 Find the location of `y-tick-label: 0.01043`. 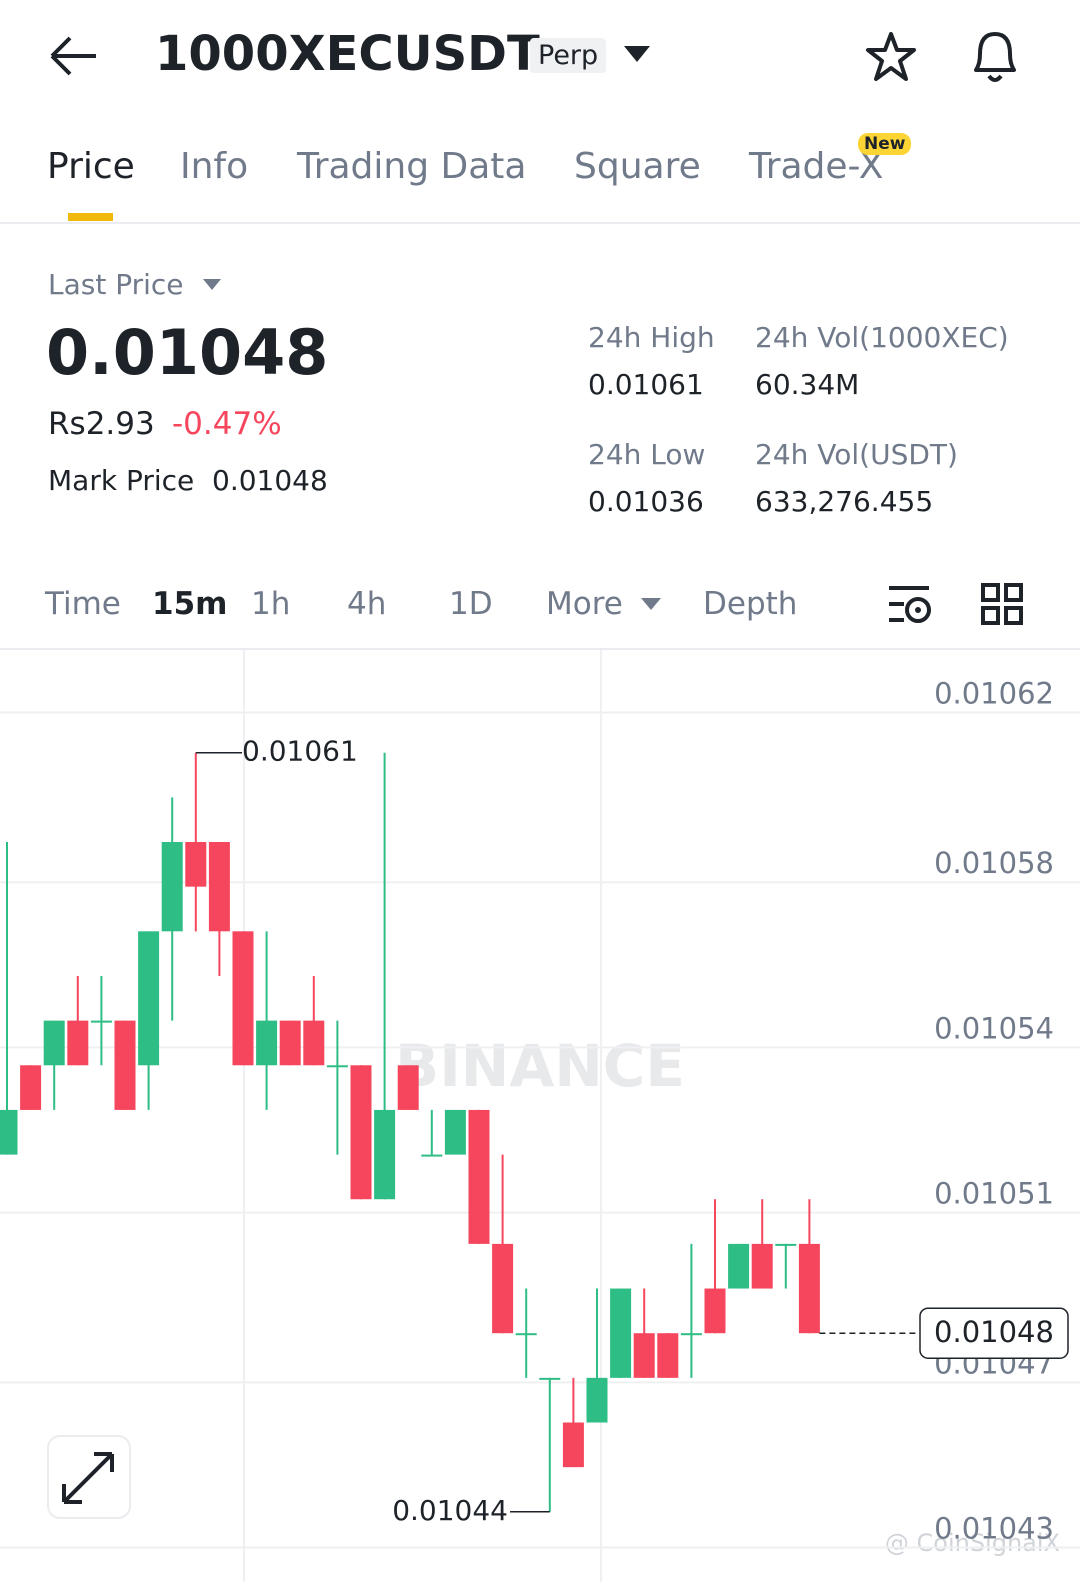

y-tick-label: 0.01043 is located at coordinates (994, 1529).